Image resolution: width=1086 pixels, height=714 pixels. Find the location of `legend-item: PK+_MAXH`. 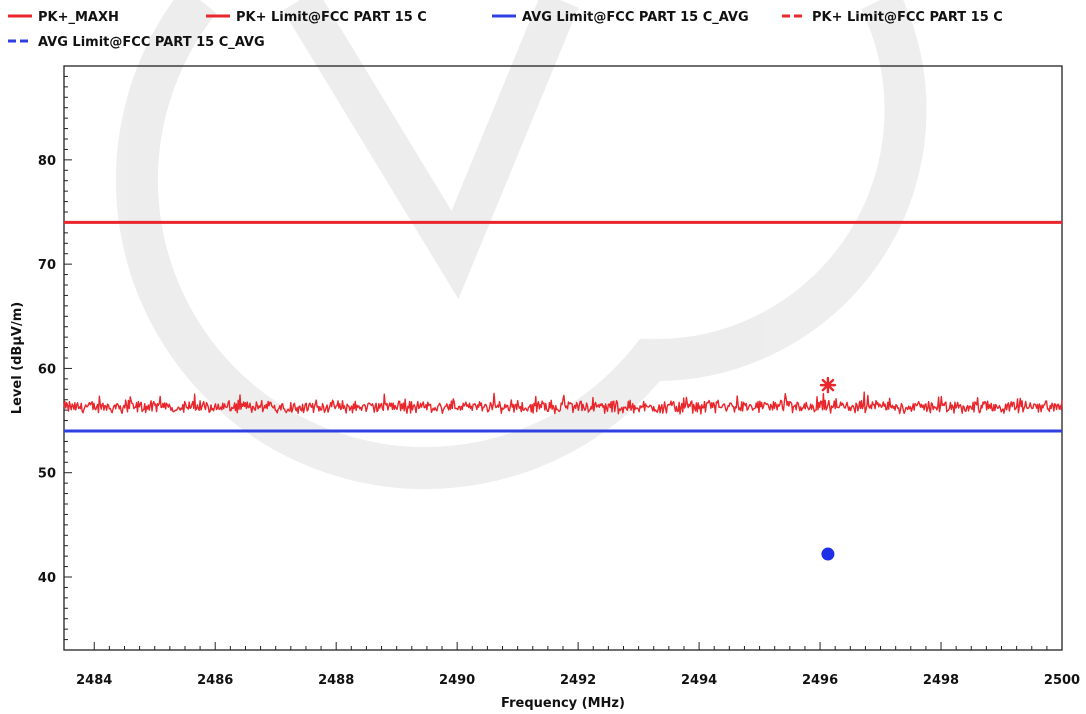

legend-item: PK+_MAXH is located at coordinates (63, 17).